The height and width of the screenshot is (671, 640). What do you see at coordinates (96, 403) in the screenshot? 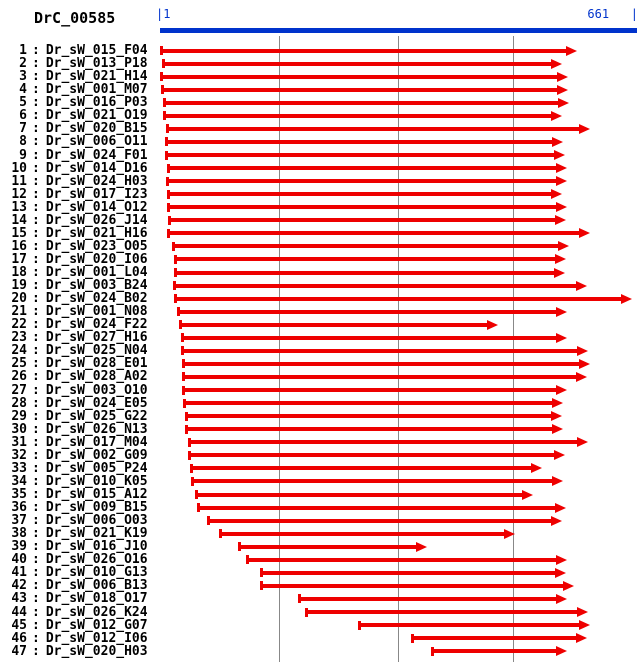
I see `sequence-name: Dr_sW_024_E05` at bounding box center [96, 403].